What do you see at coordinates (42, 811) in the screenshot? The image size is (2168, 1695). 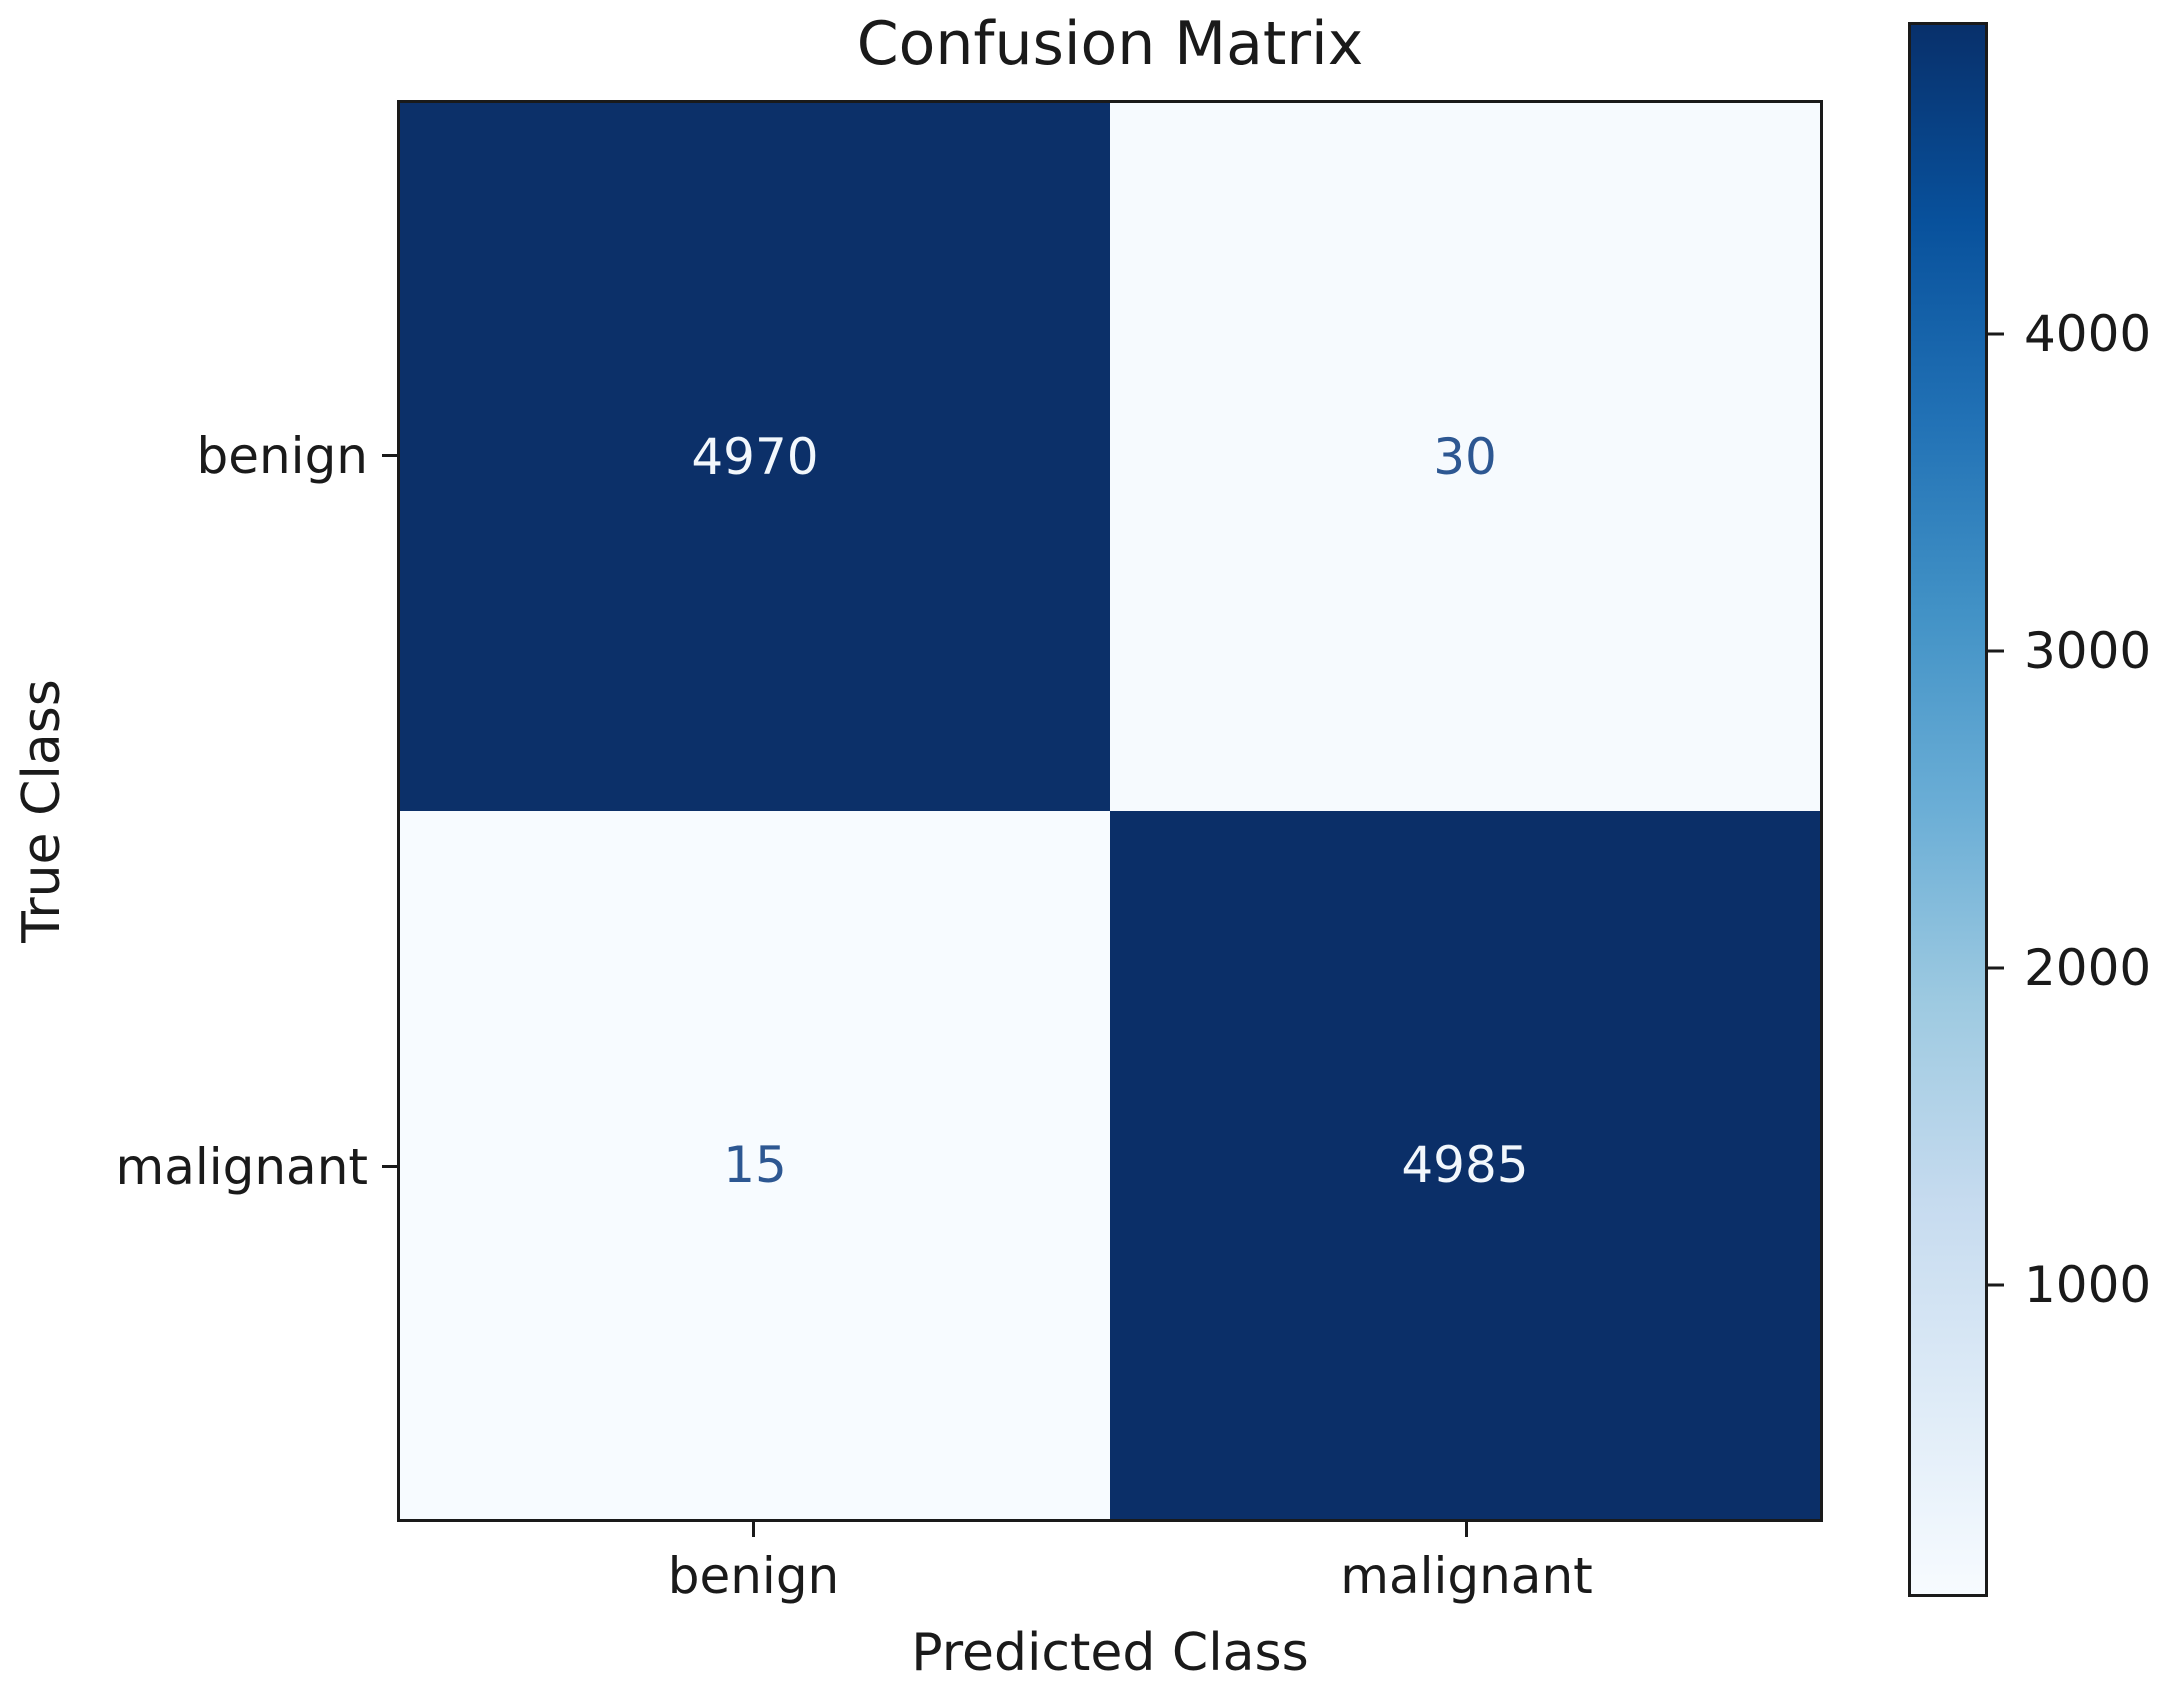 I see `y-axis-label: True Class` at bounding box center [42, 811].